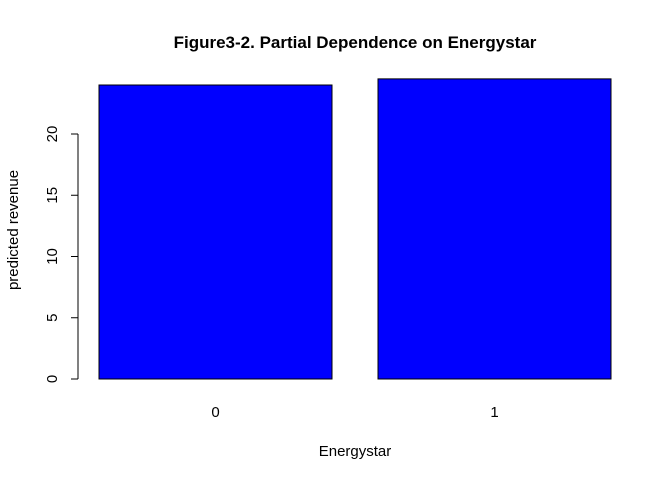 Image resolution: width=672 pixels, height=480 pixels. Describe the element at coordinates (355, 451) in the screenshot. I see `x-axis-label: Energystar` at that location.